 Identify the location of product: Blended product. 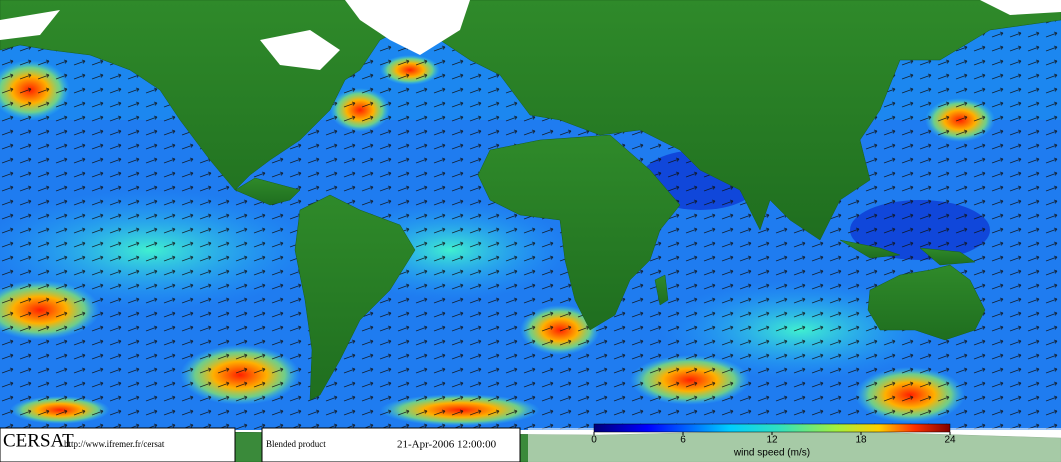
(296, 444).